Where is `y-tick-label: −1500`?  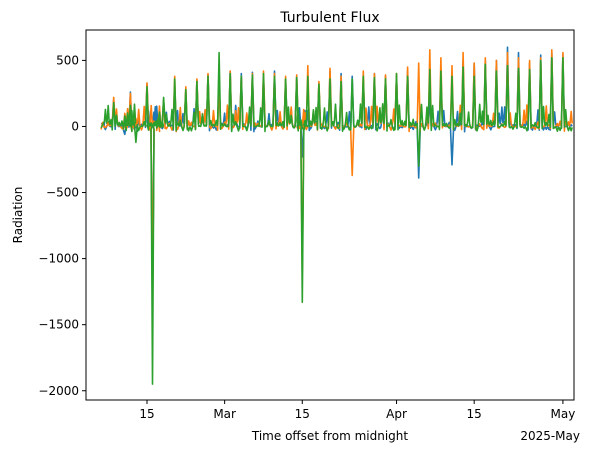
y-tick-label: −1500 is located at coordinates (58, 325).